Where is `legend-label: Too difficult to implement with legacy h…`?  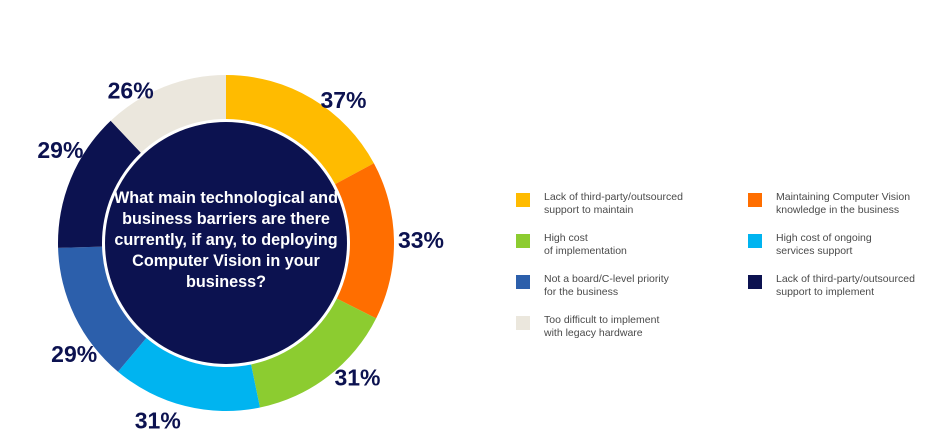
legend-label: Too difficult to implement with legacy h… is located at coordinates (602, 326).